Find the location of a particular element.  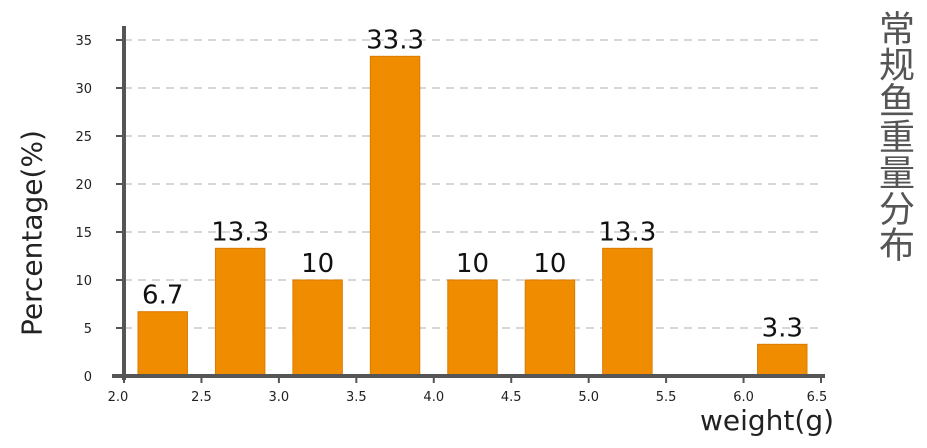

y-tick-label-20: 20 is located at coordinates (83, 185).